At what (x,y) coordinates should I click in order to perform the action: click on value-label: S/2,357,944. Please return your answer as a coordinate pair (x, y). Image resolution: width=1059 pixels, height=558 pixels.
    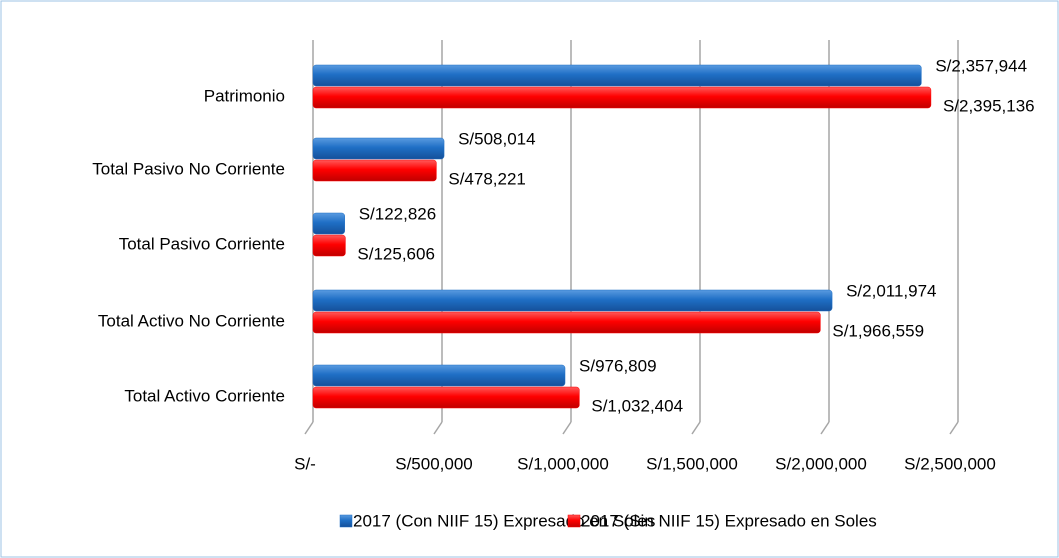
    Looking at the image, I should click on (981, 65).